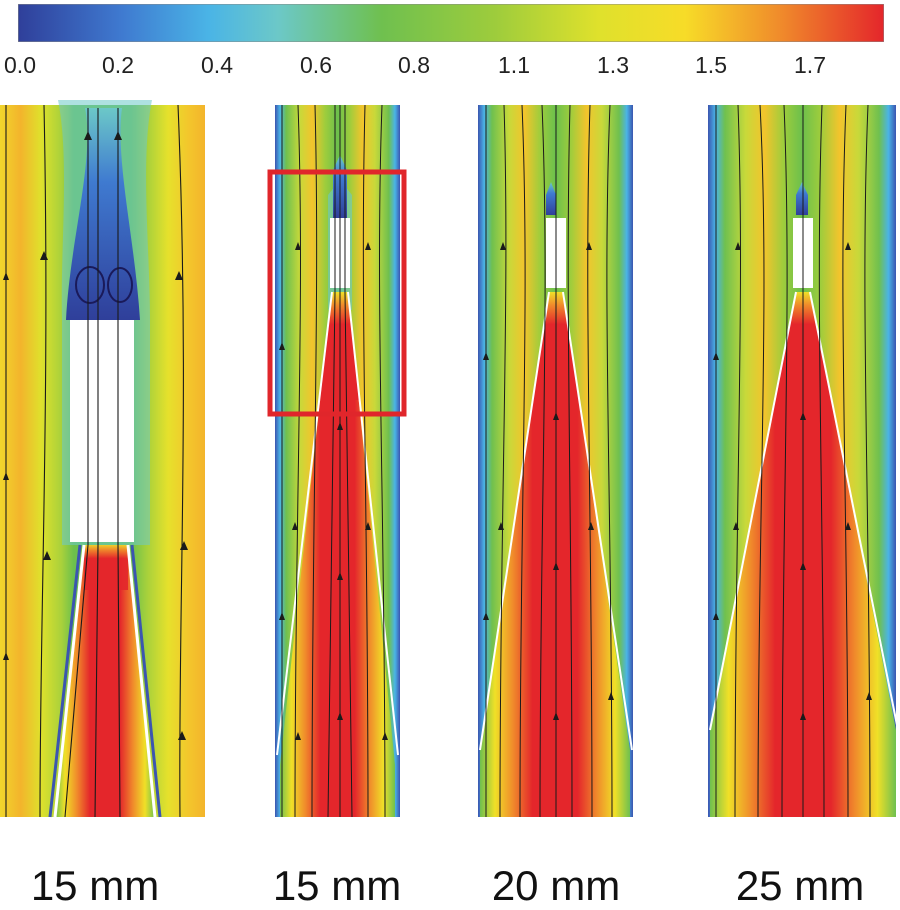  What do you see at coordinates (316, 65) in the screenshot?
I see `colorbar-tick-label: 0.6` at bounding box center [316, 65].